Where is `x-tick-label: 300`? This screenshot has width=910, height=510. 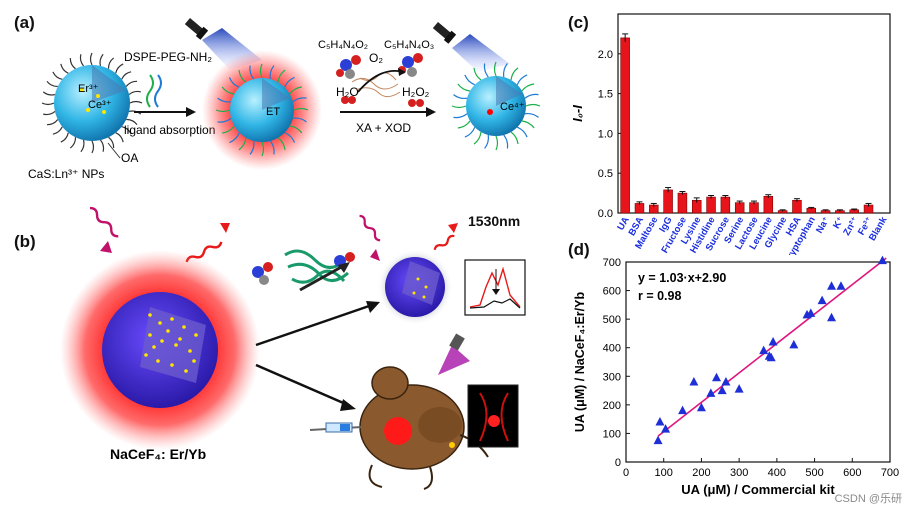
x-tick-label: 300 is located at coordinates (739, 473).